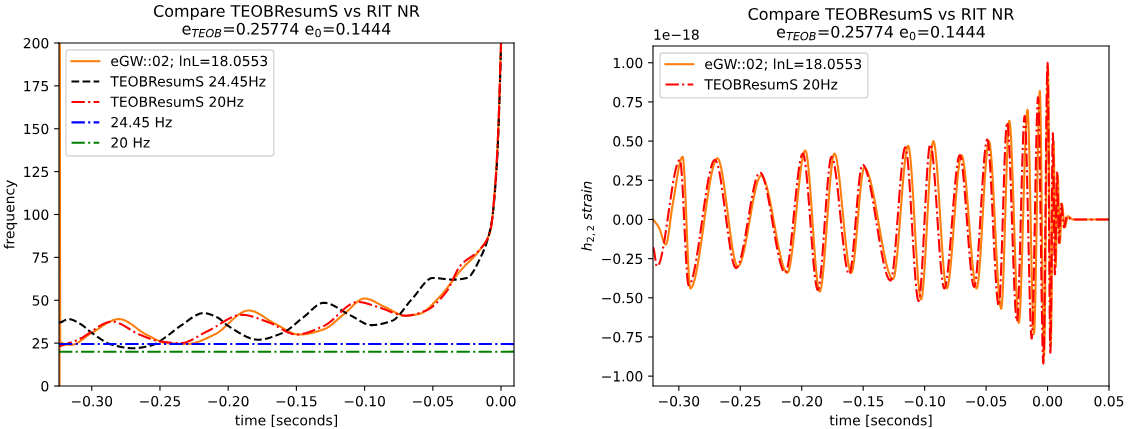 This screenshot has width=1128, height=429. Describe the element at coordinates (40, 343) in the screenshot. I see `y-tick-label: 25` at that location.